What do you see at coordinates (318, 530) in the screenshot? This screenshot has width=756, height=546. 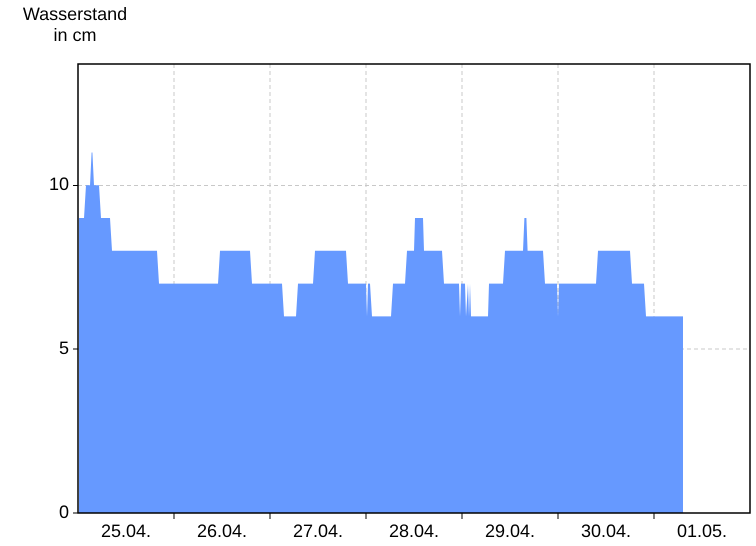 I see `x-tick-label: 27.04.` at bounding box center [318, 530].